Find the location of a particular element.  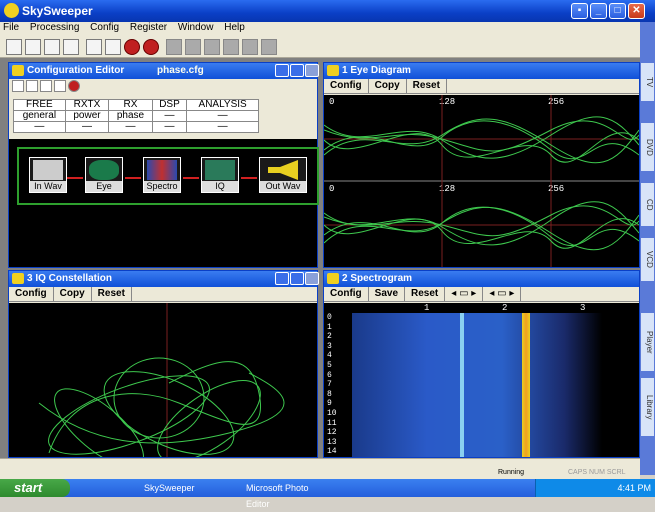

block-label: Eye is located at coordinates (104, 186).